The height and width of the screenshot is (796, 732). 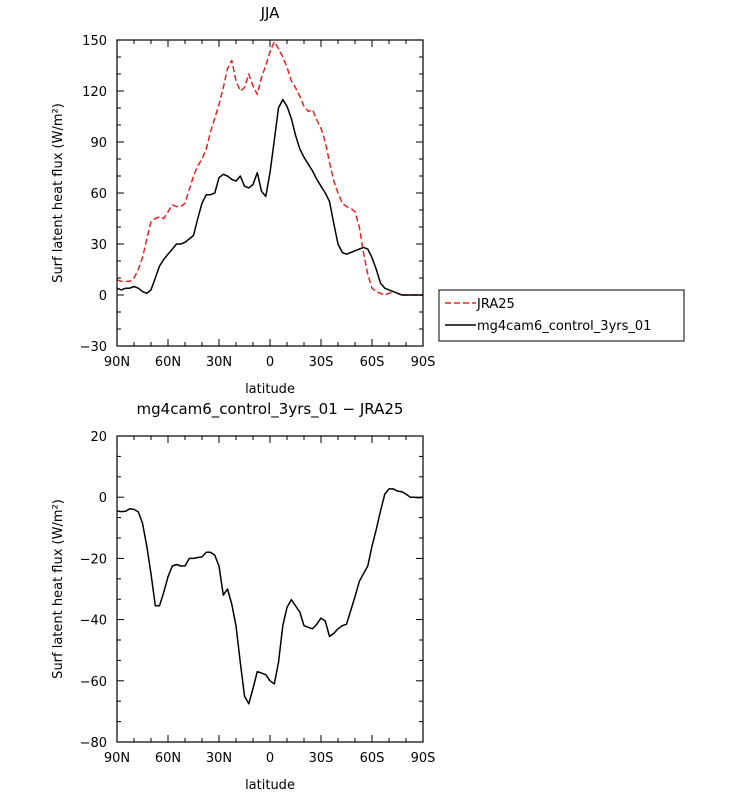 I want to click on top-ytick-label: 0, so click(x=103, y=296).